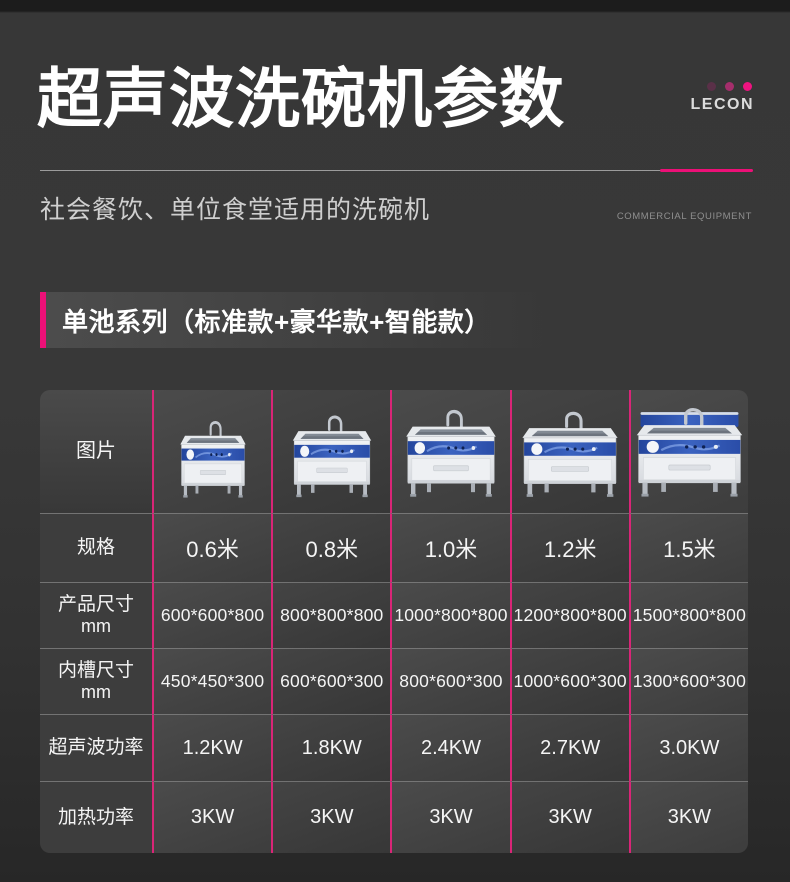 The height and width of the screenshot is (882, 790). I want to click on table-cell-product-size: 600*600*800, so click(212, 615).